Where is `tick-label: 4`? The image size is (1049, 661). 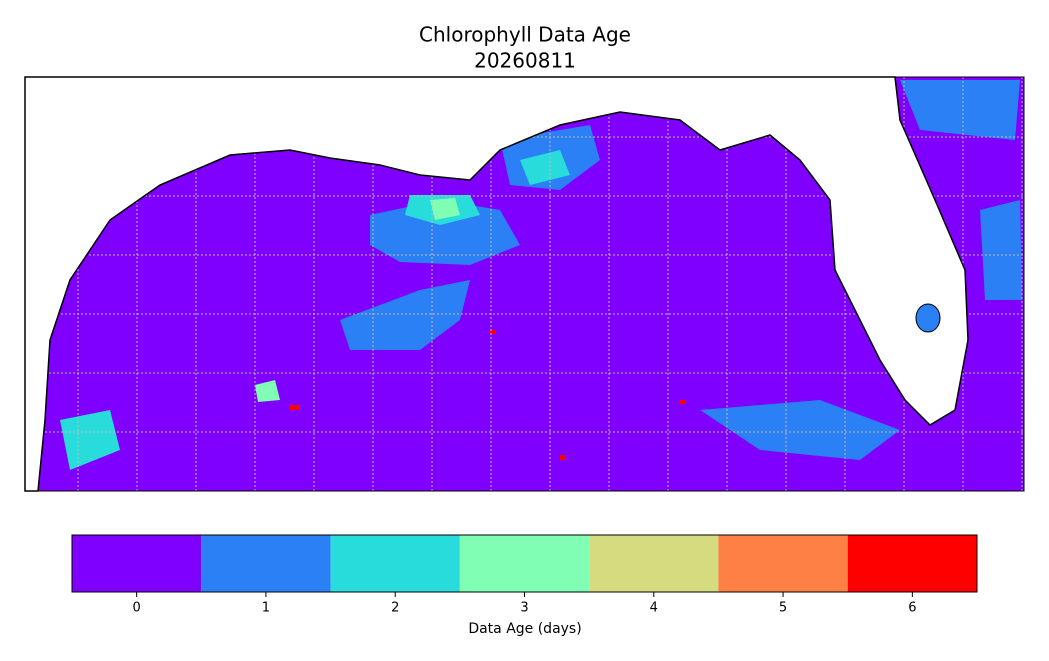
tick-label: 4 is located at coordinates (654, 608).